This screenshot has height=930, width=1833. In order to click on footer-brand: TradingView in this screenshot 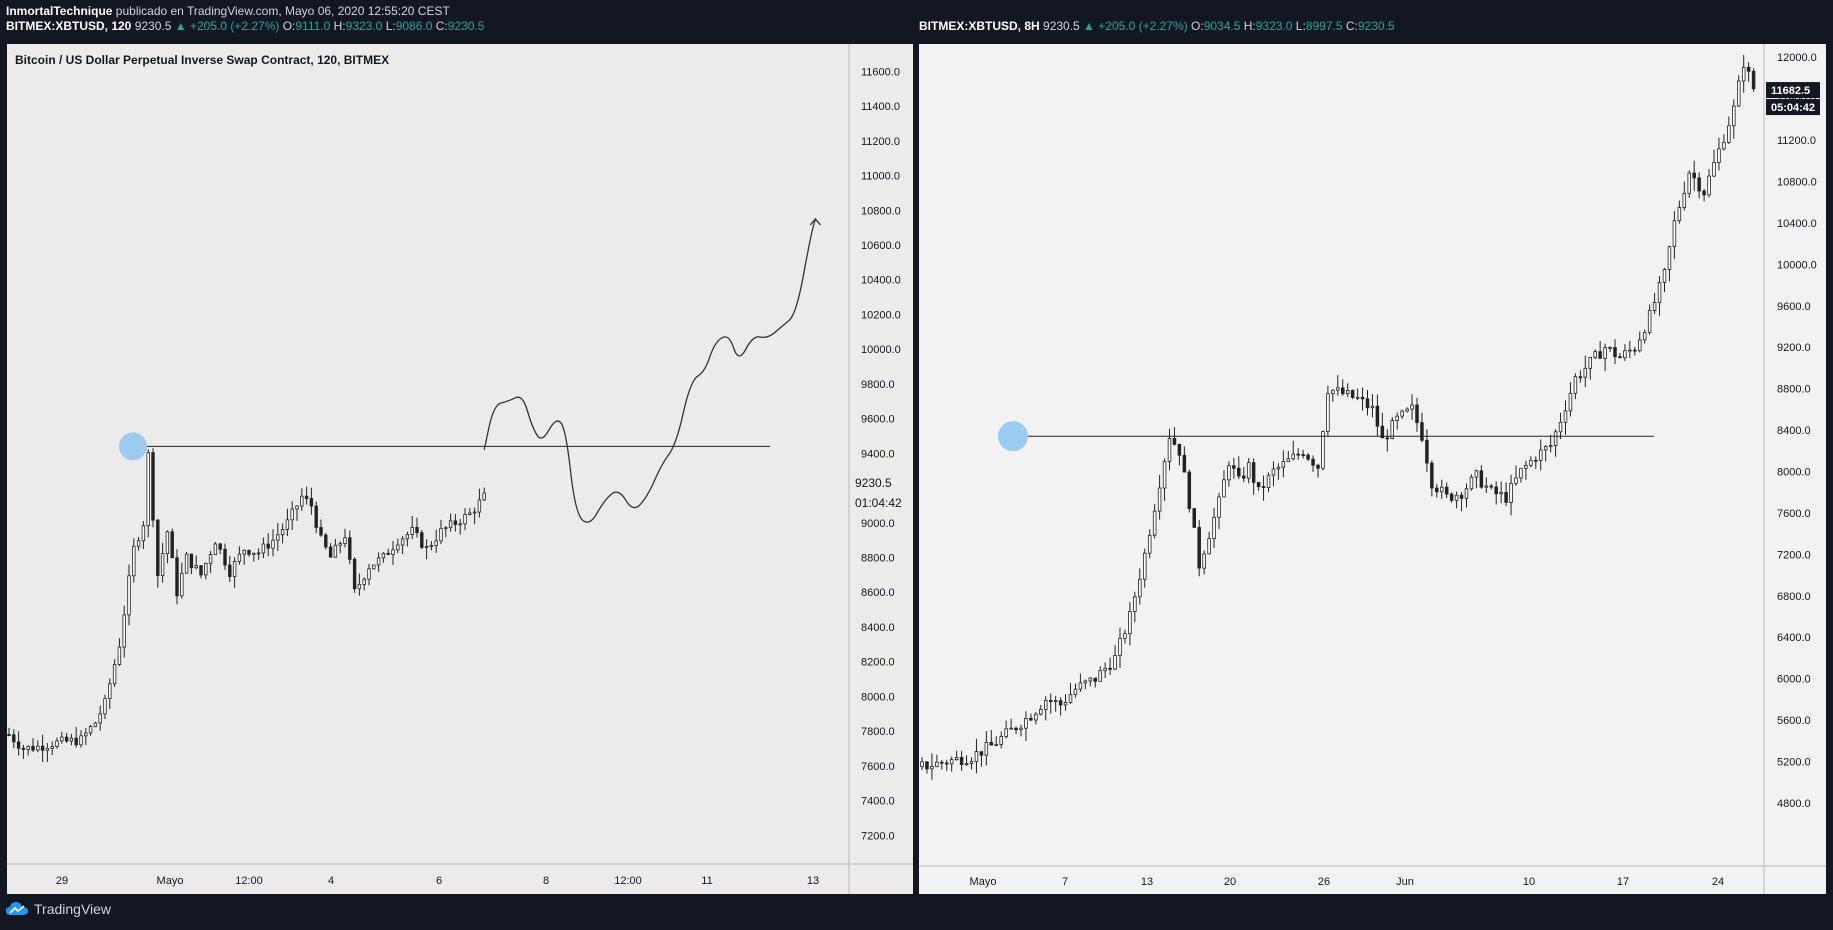, I will do `click(58, 909)`.